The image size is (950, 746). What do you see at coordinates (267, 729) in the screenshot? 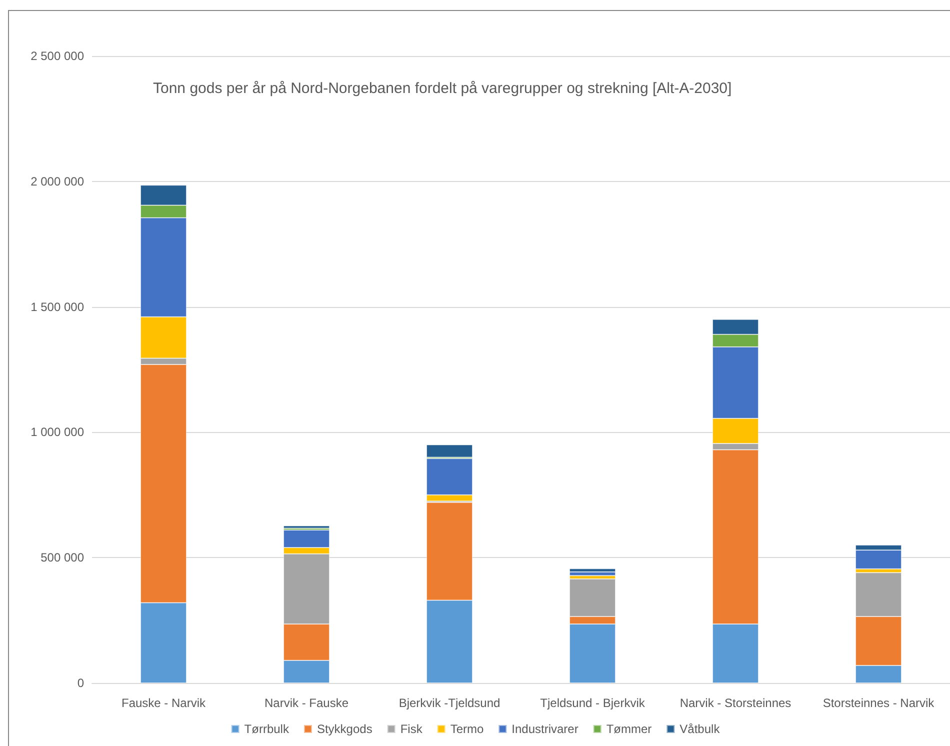
I see `legend-label: Tørrbulk` at bounding box center [267, 729].